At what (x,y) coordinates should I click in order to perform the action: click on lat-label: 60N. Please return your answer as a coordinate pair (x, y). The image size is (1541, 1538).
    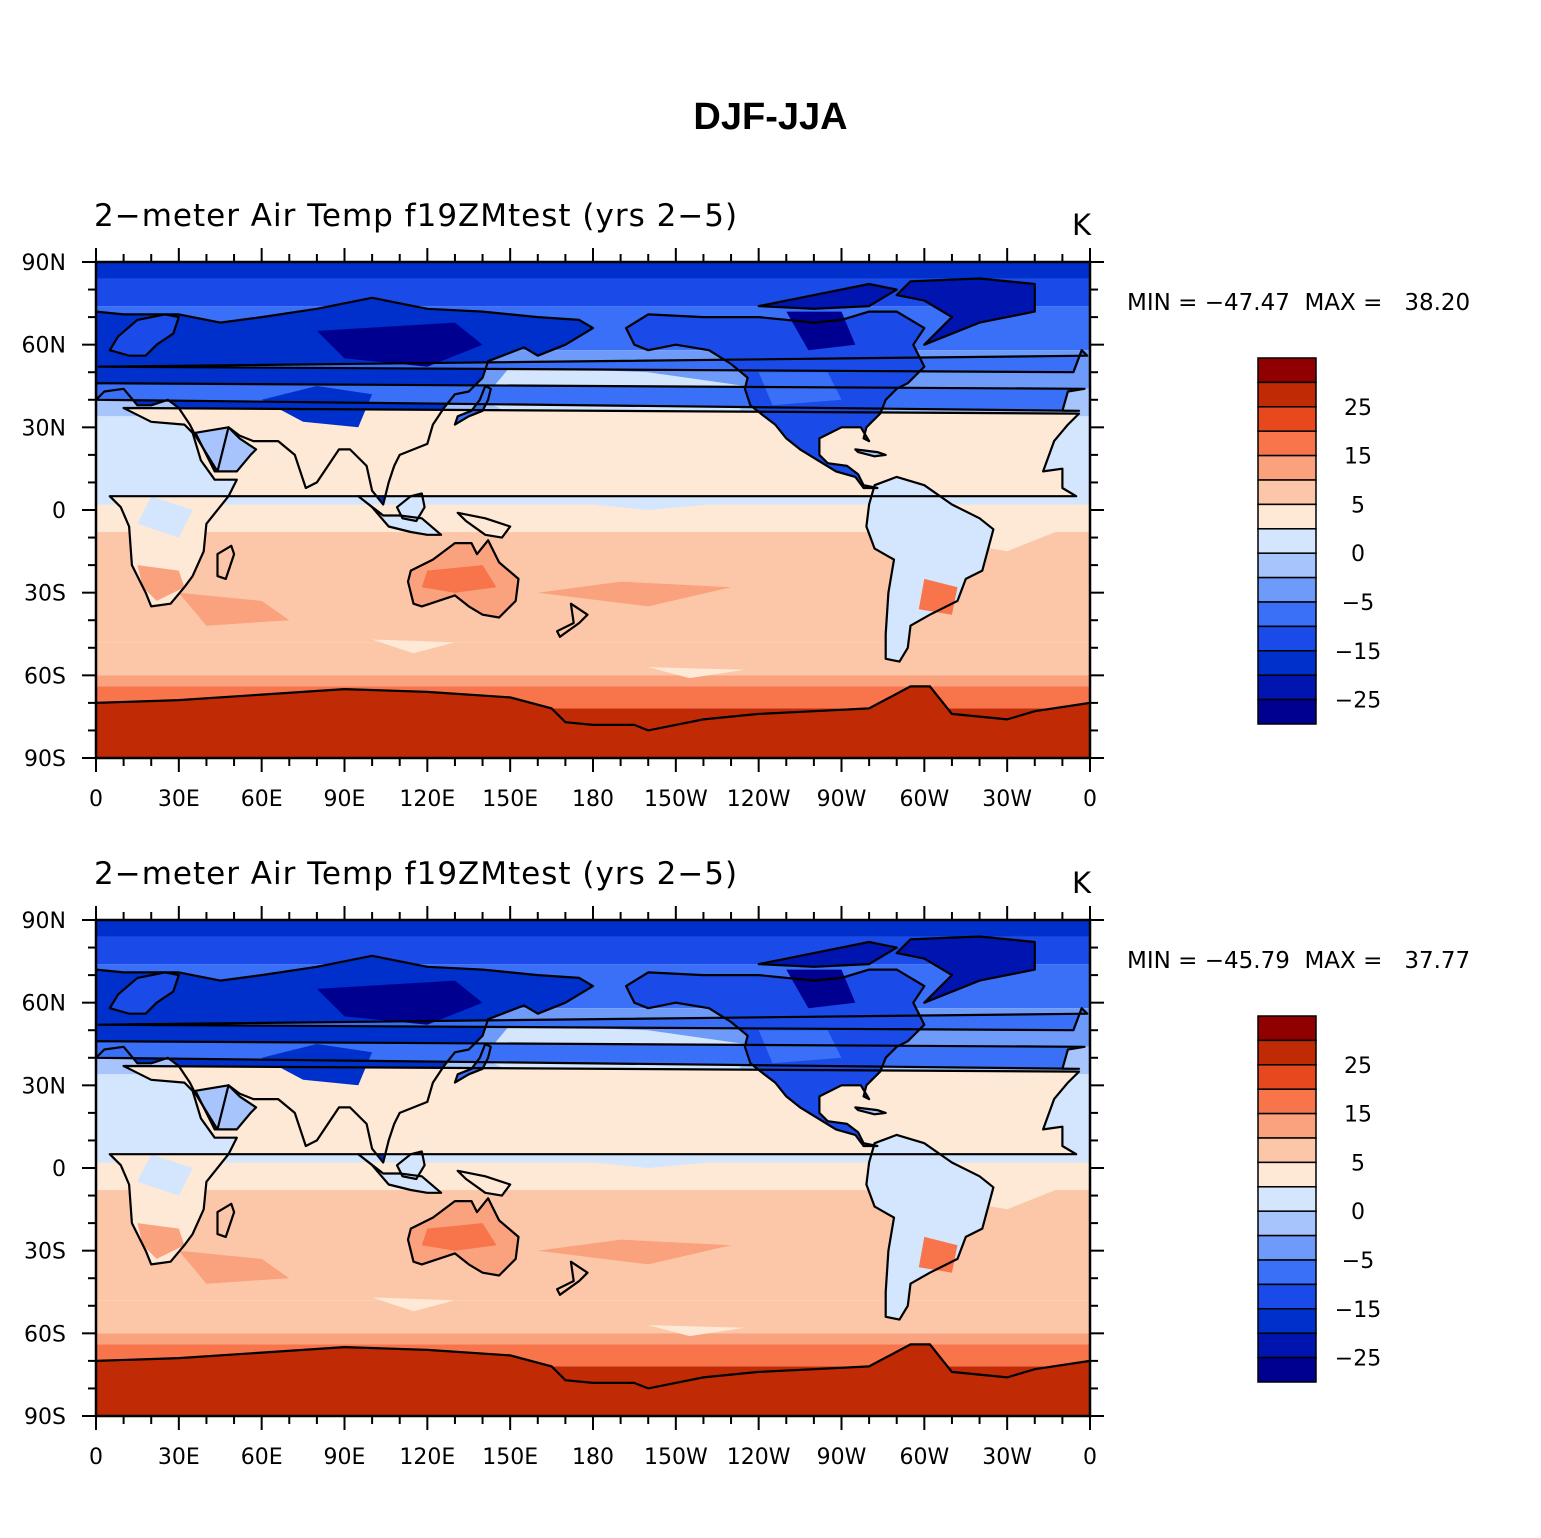
    Looking at the image, I should click on (44, 1004).